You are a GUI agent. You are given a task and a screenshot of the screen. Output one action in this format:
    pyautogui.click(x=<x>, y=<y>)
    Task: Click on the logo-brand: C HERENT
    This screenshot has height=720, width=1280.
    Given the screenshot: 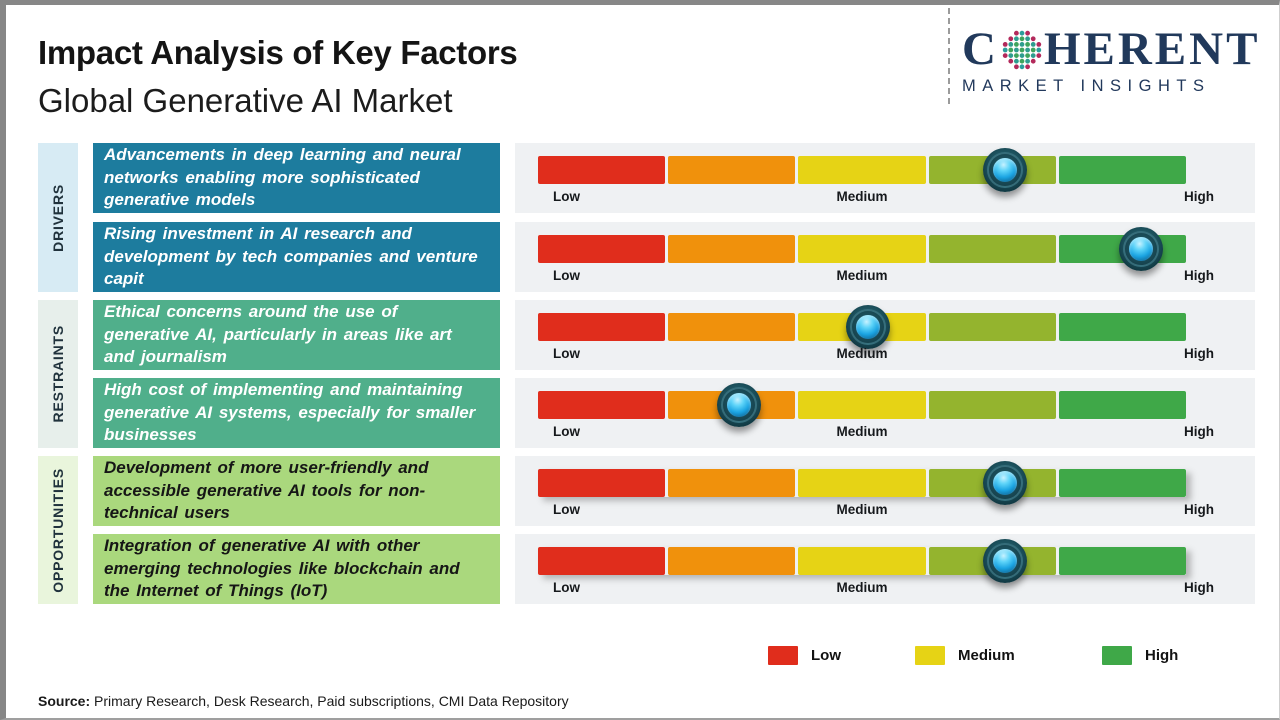 What is the action you would take?
    pyautogui.click(x=1113, y=49)
    